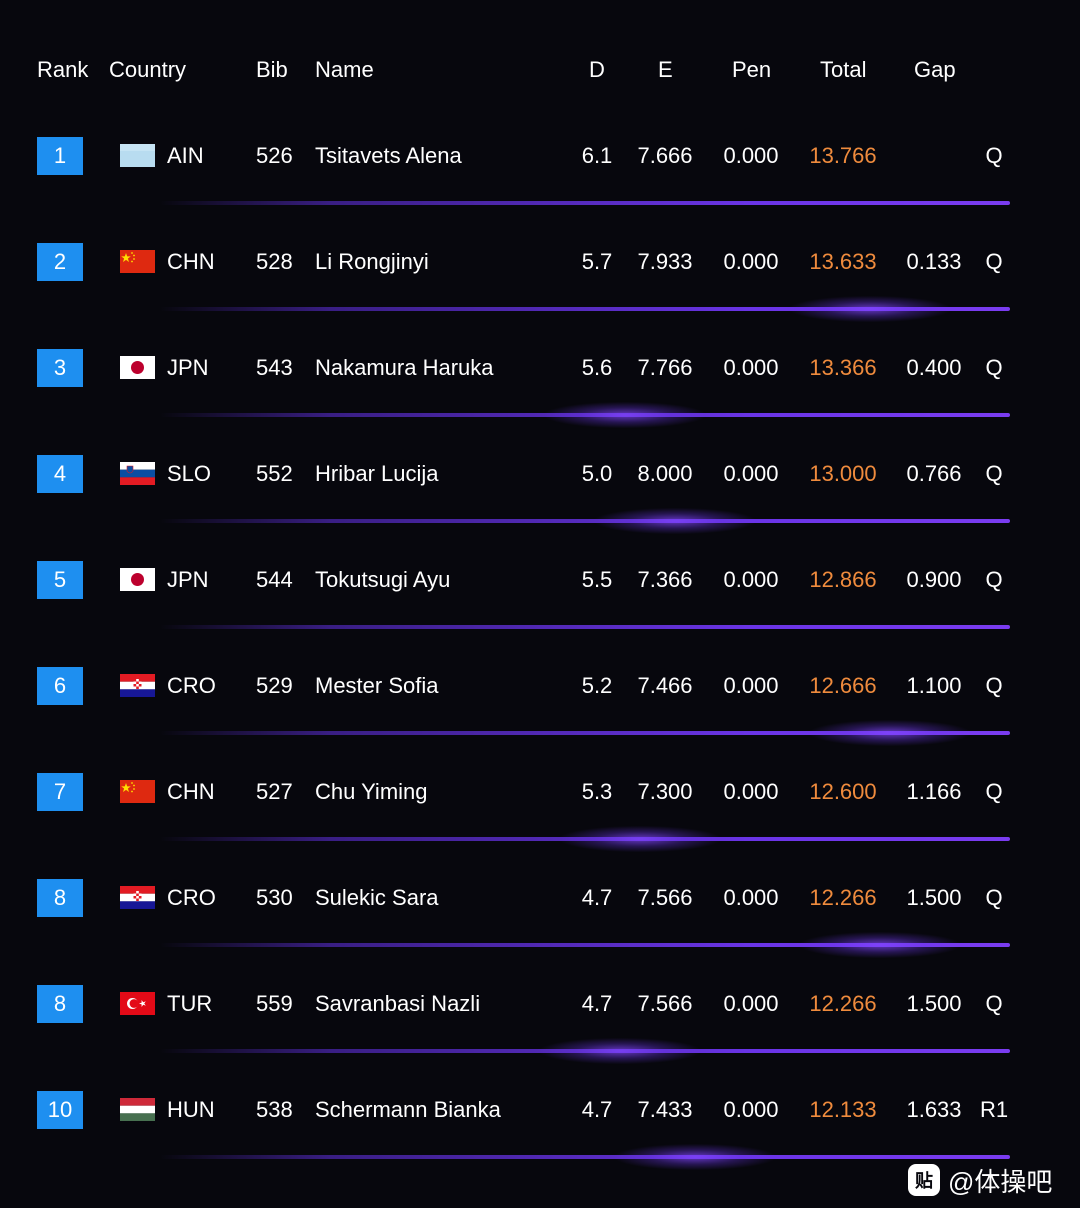 The image size is (1080, 1208). What do you see at coordinates (843, 155) in the screenshot?
I see `total-score: 13.766` at bounding box center [843, 155].